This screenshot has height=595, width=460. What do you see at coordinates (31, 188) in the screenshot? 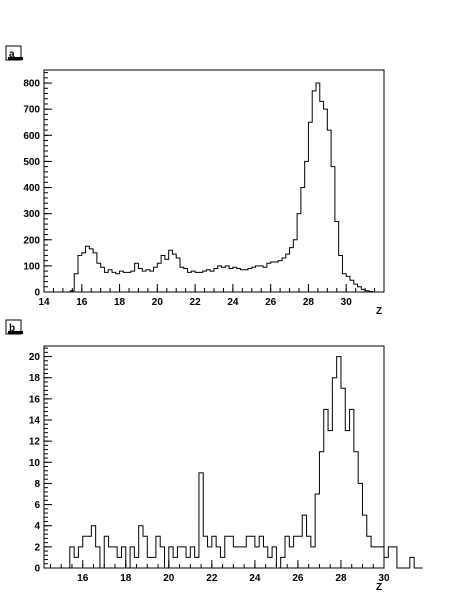
I see `panel-a-y-tick-label: 400` at bounding box center [31, 188].